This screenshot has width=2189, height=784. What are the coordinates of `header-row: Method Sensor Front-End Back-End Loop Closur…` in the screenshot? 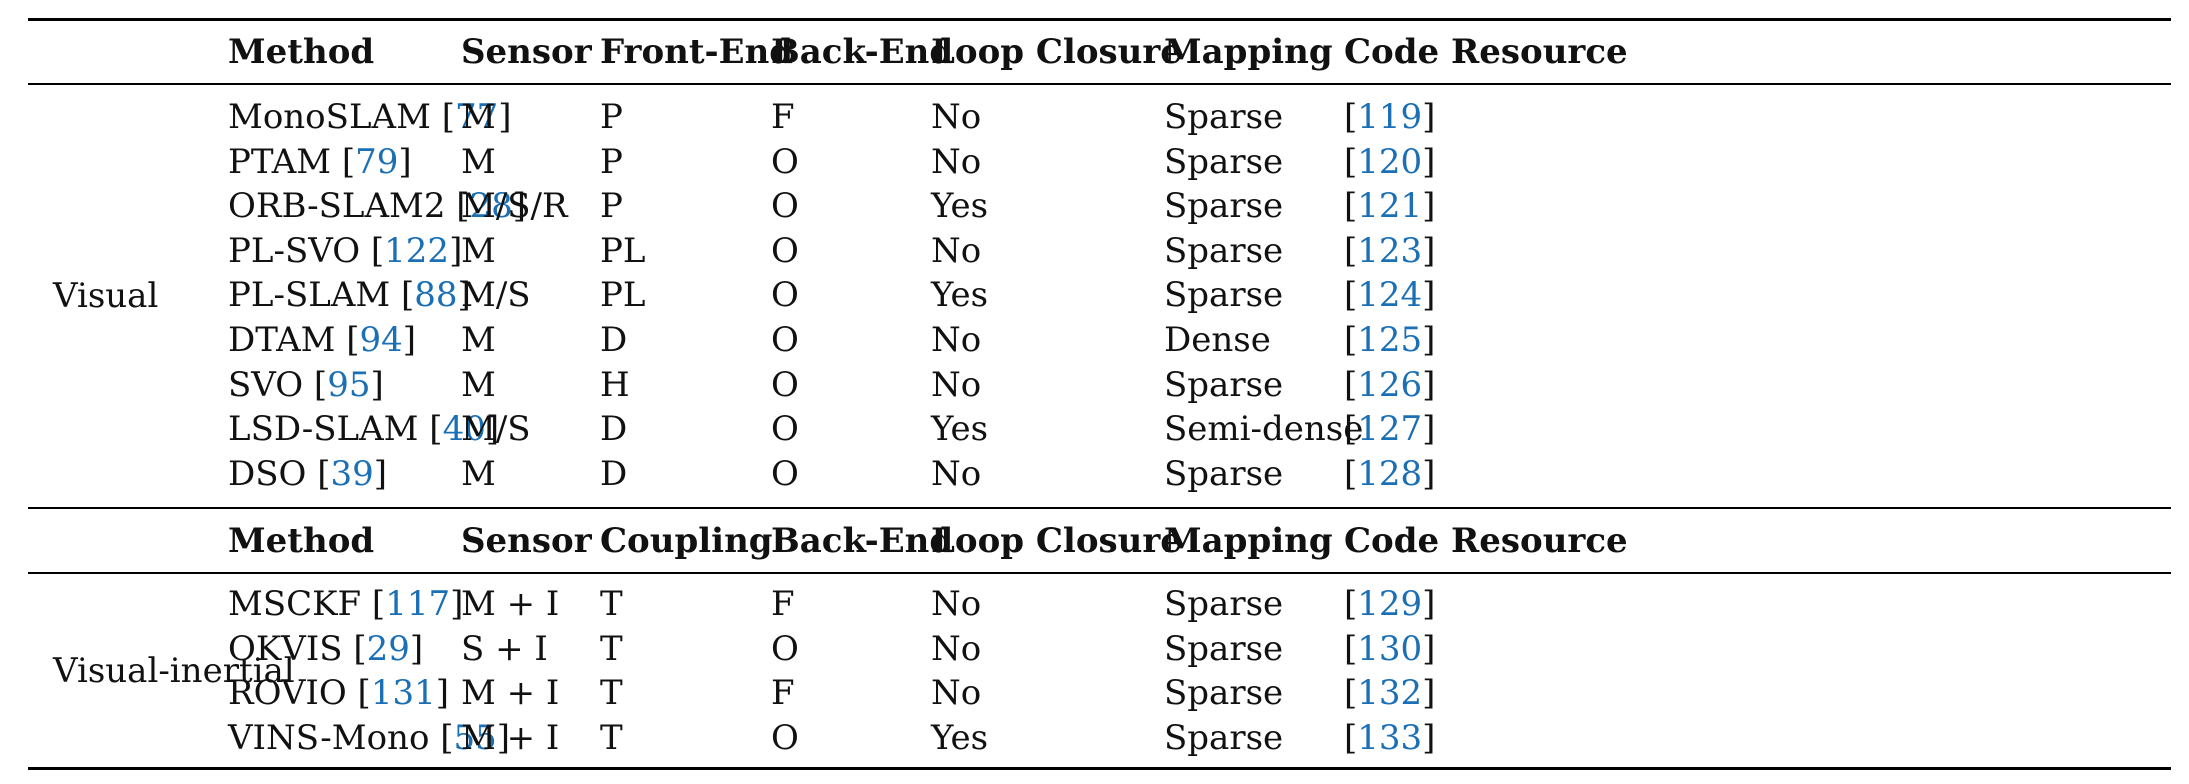 It's located at (1099, 52).